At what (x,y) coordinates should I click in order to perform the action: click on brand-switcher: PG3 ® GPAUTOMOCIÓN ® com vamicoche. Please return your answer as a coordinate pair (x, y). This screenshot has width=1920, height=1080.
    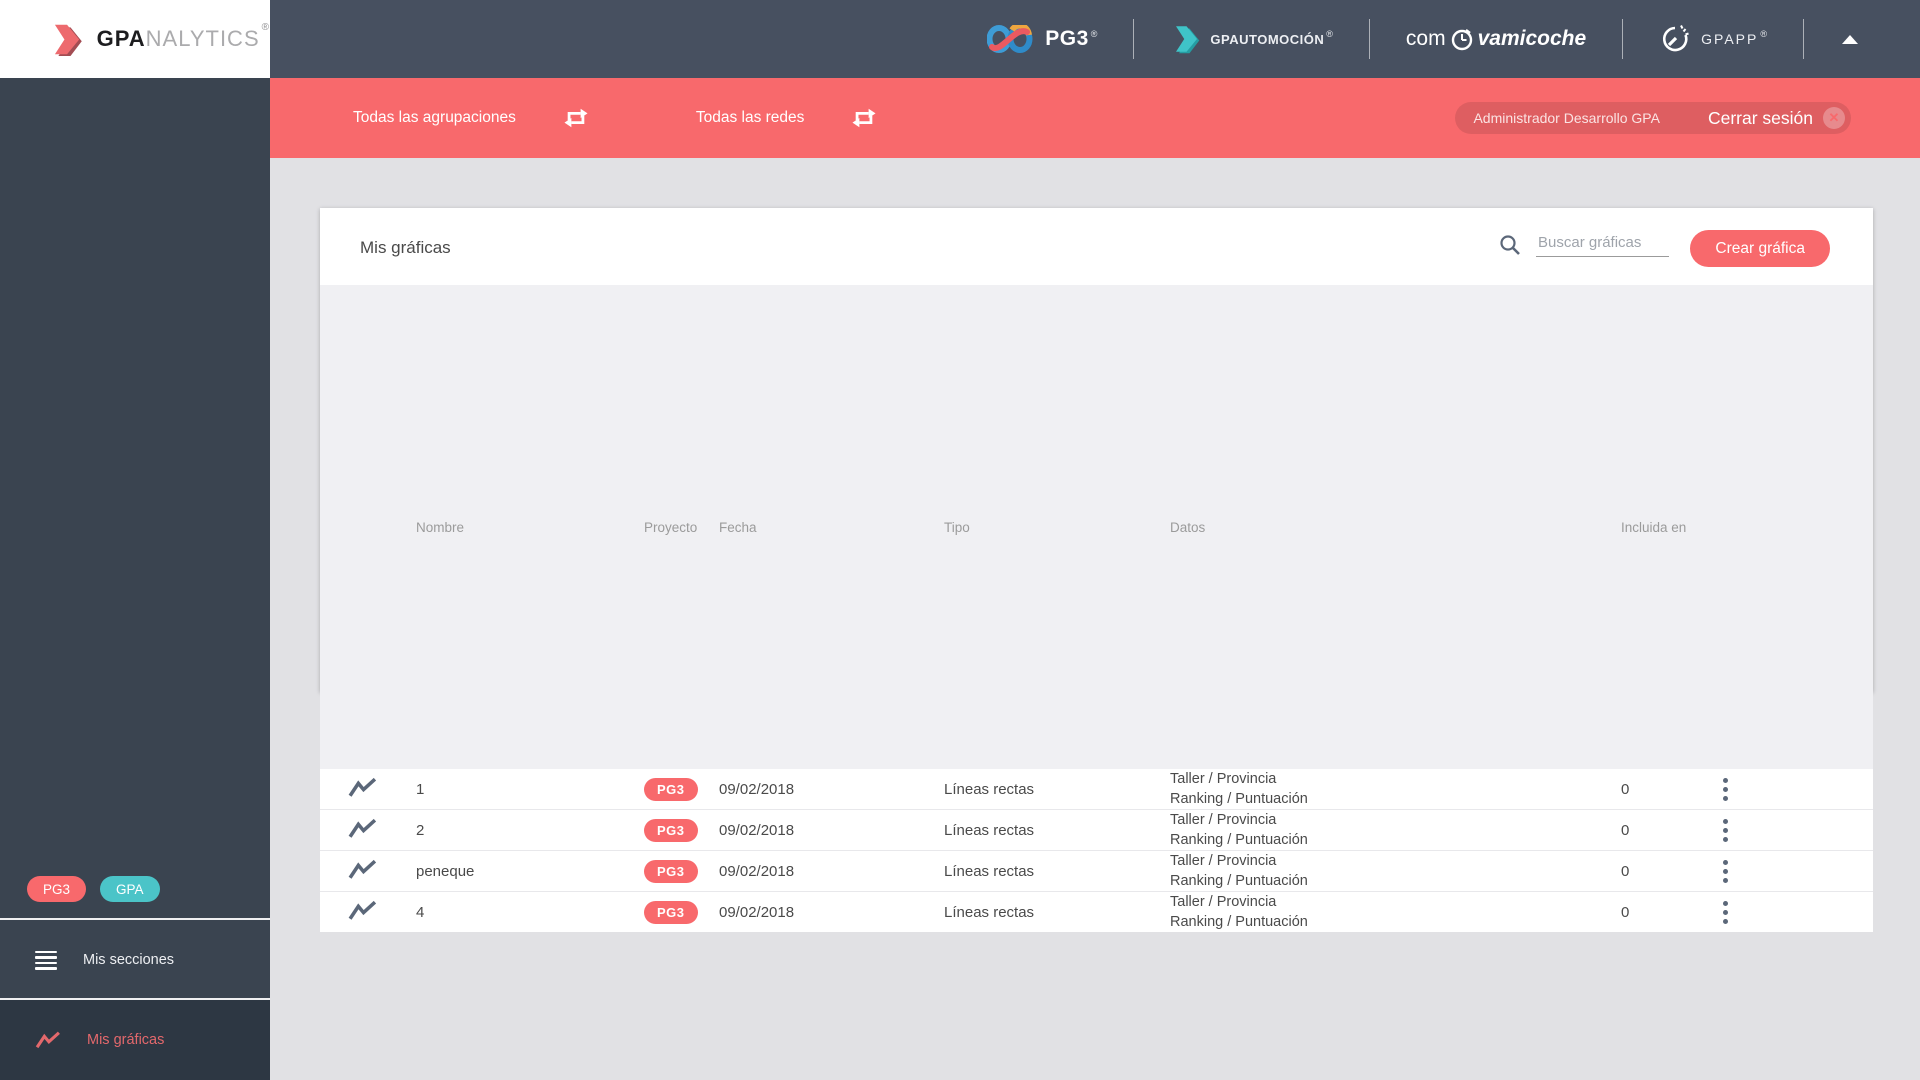
    Looking at the image, I should click on (1453, 39).